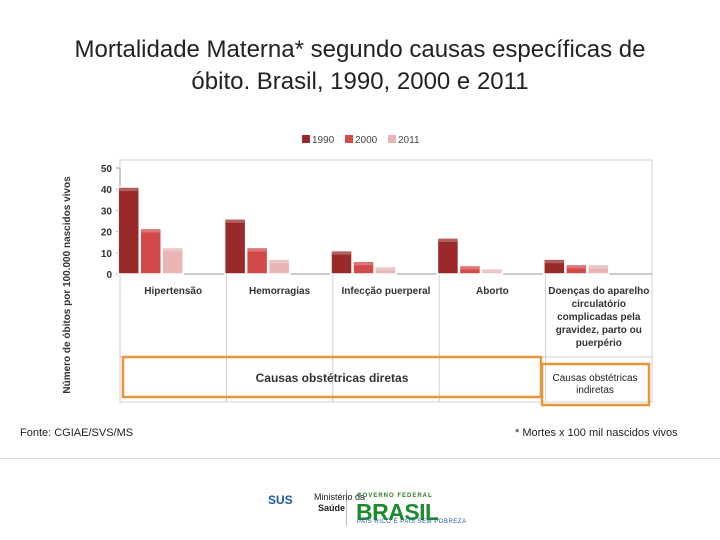  What do you see at coordinates (107, 190) in the screenshot?
I see `y-tick-label: 40` at bounding box center [107, 190].